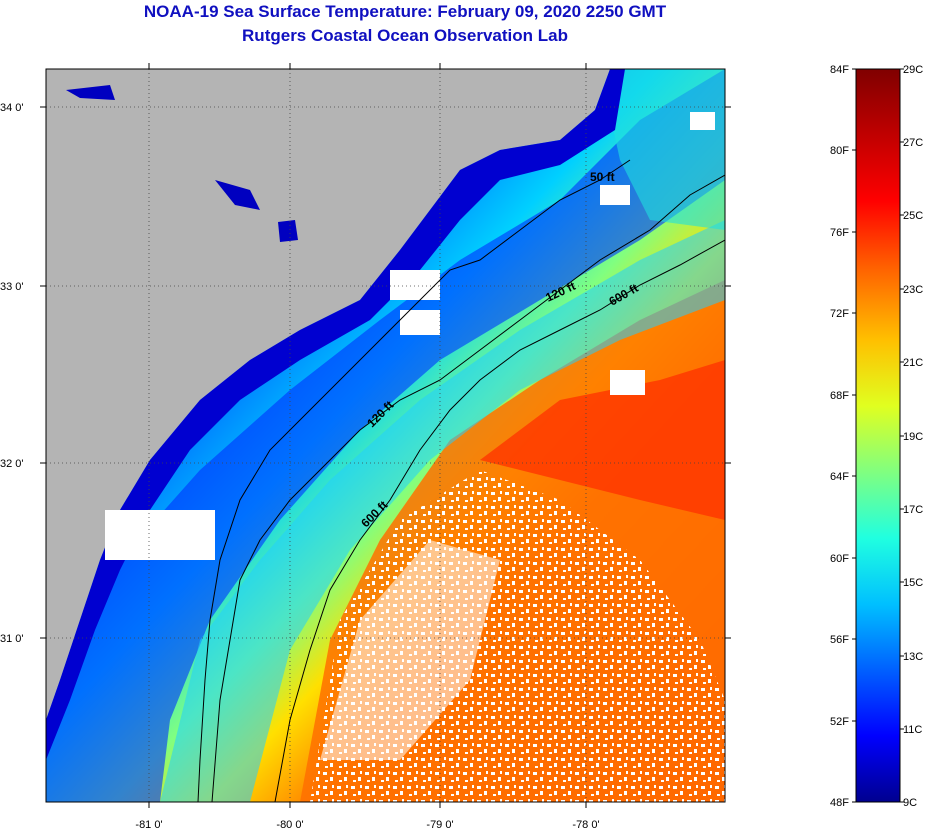  Describe the element at coordinates (839, 559) in the screenshot. I see `colorbar-f-label: 60F` at that location.